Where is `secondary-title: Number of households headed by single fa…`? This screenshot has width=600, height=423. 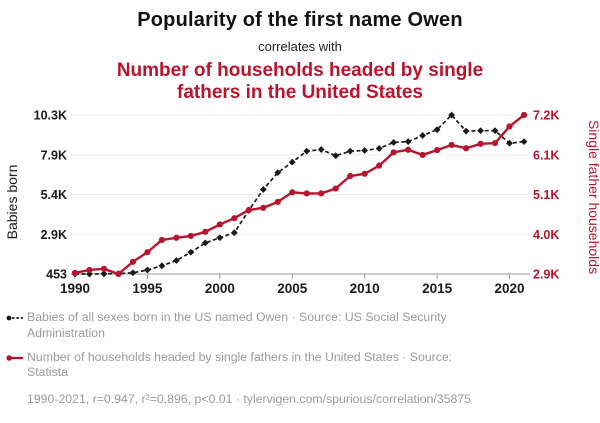
secondary-title: Number of households headed by single fa… is located at coordinates (300, 82).